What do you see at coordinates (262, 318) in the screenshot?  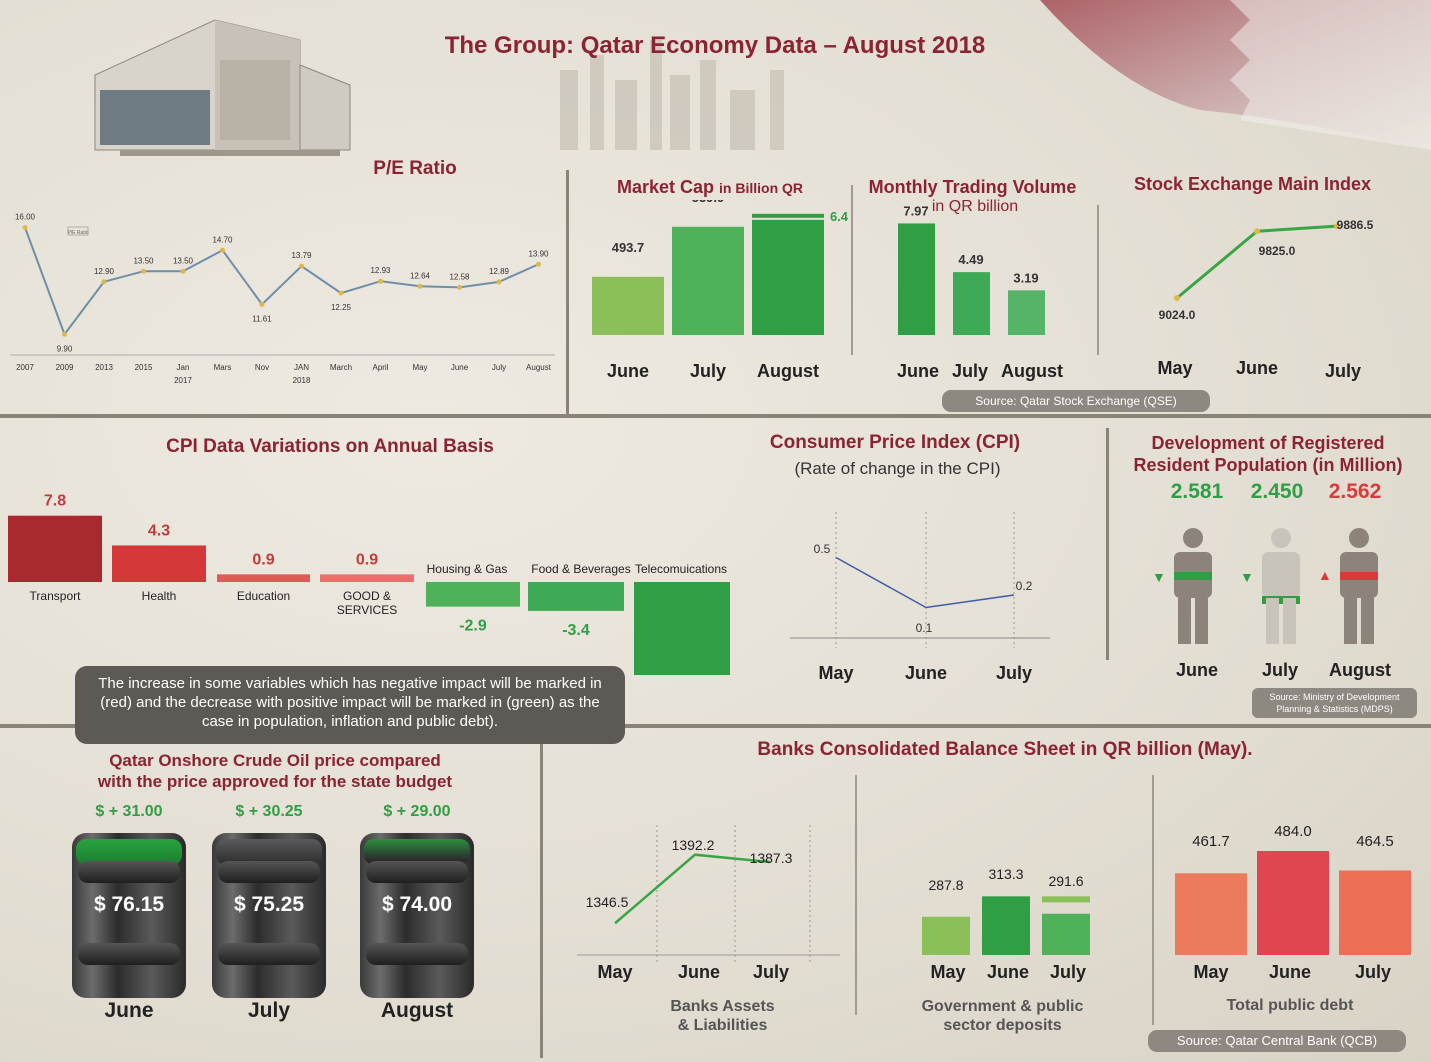 I see `pe-data-label: 11.61` at bounding box center [262, 318].